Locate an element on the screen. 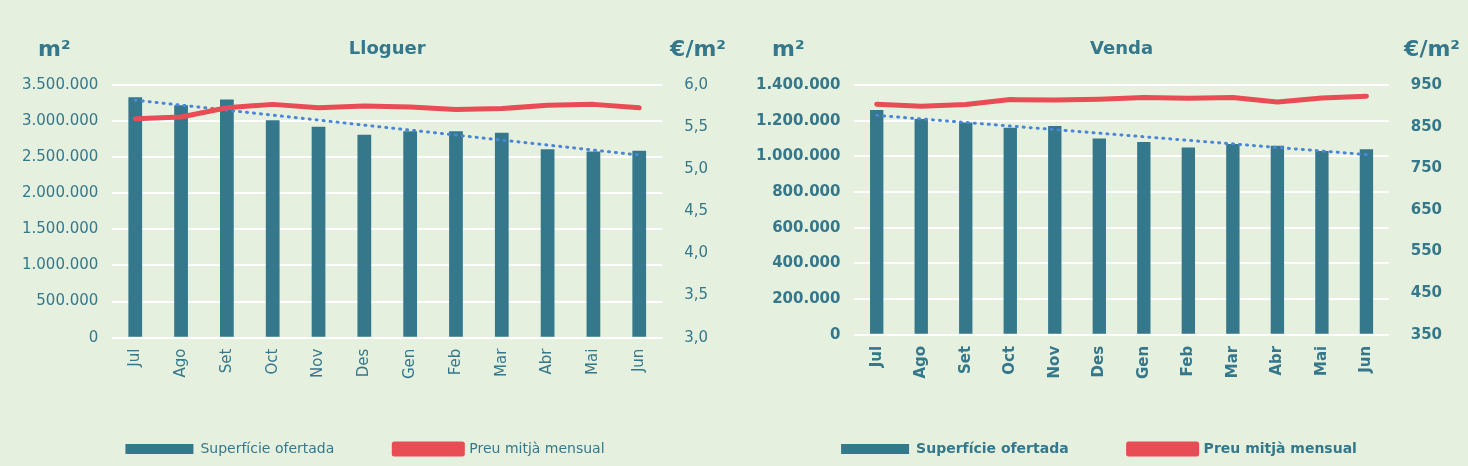  y2-tick-label: 6,0 is located at coordinates (696, 83).